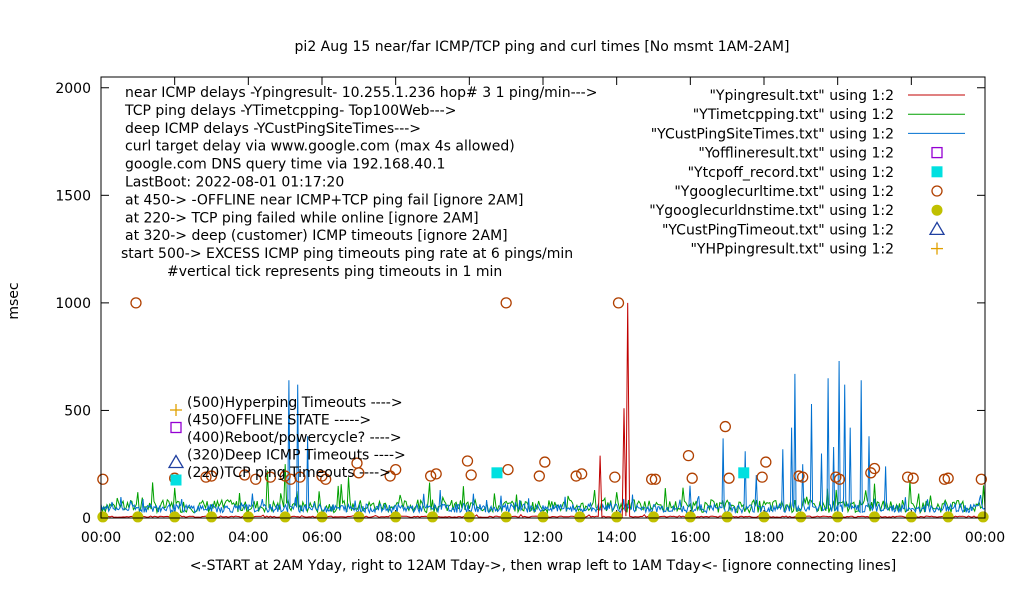 The width and height of the screenshot is (1020, 600). I want to click on marker-legend-label: (400)Reboot/powercycle? ---->, so click(294, 438).